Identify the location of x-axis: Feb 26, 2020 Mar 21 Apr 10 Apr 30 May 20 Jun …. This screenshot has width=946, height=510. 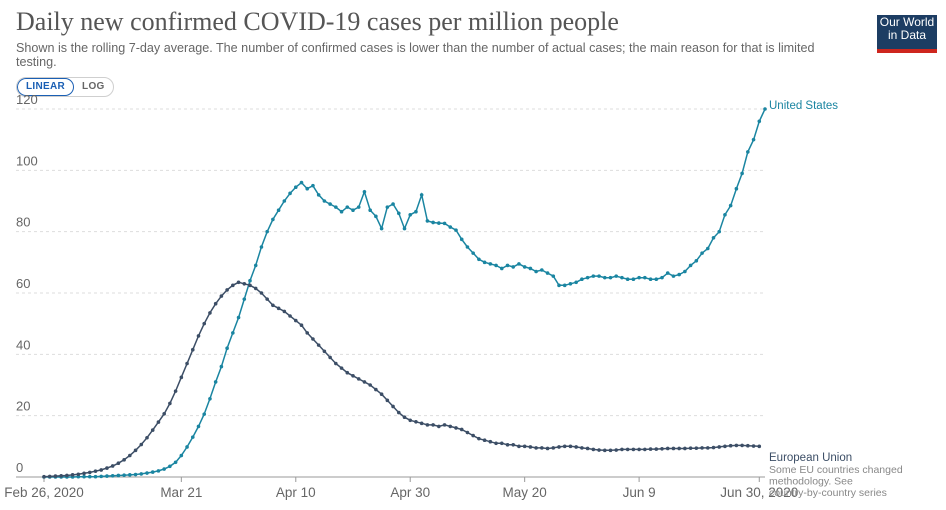
(401, 488).